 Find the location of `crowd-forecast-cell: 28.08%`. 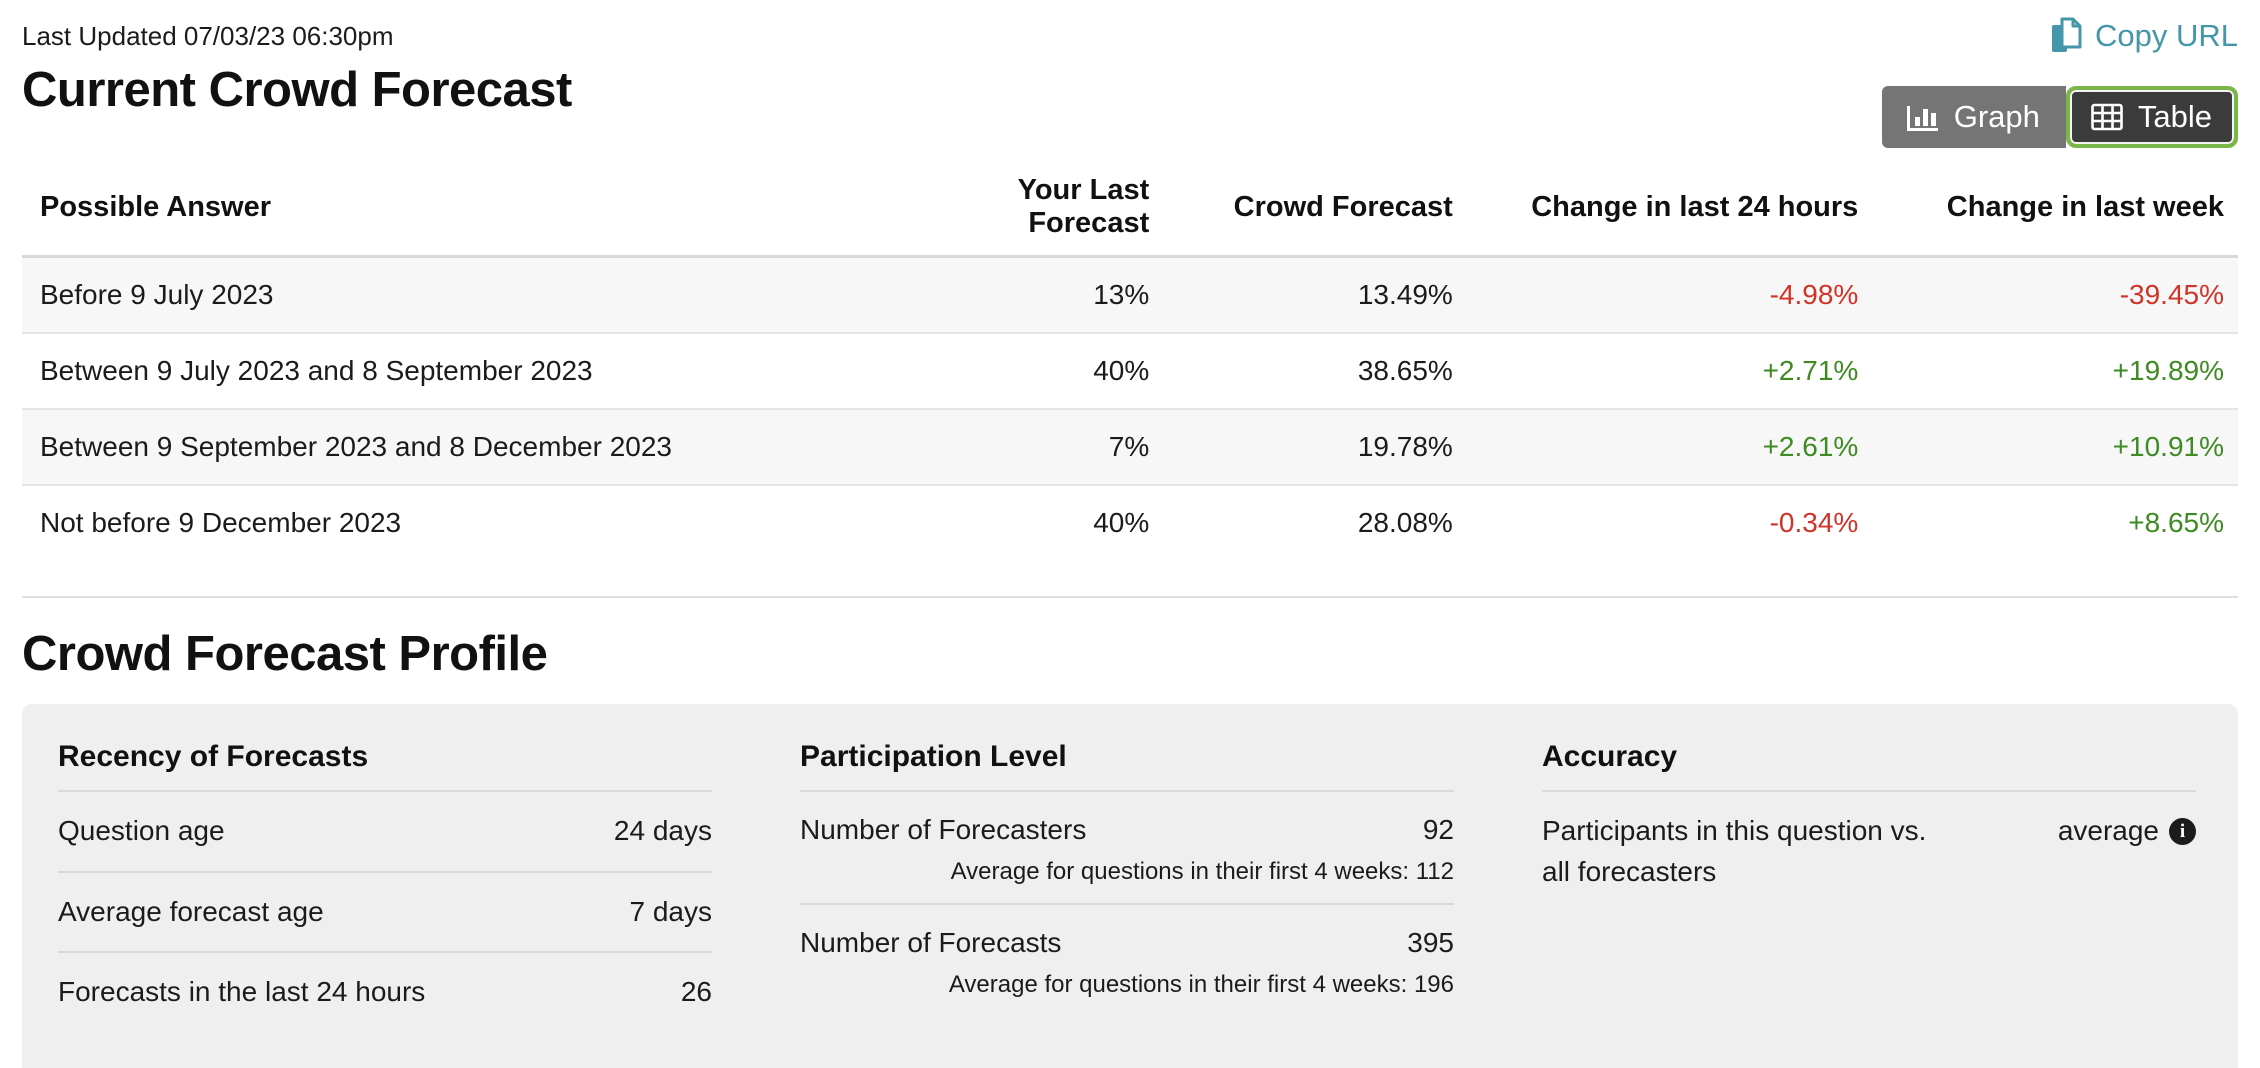

crowd-forecast-cell: 28.08% is located at coordinates (1315, 522).